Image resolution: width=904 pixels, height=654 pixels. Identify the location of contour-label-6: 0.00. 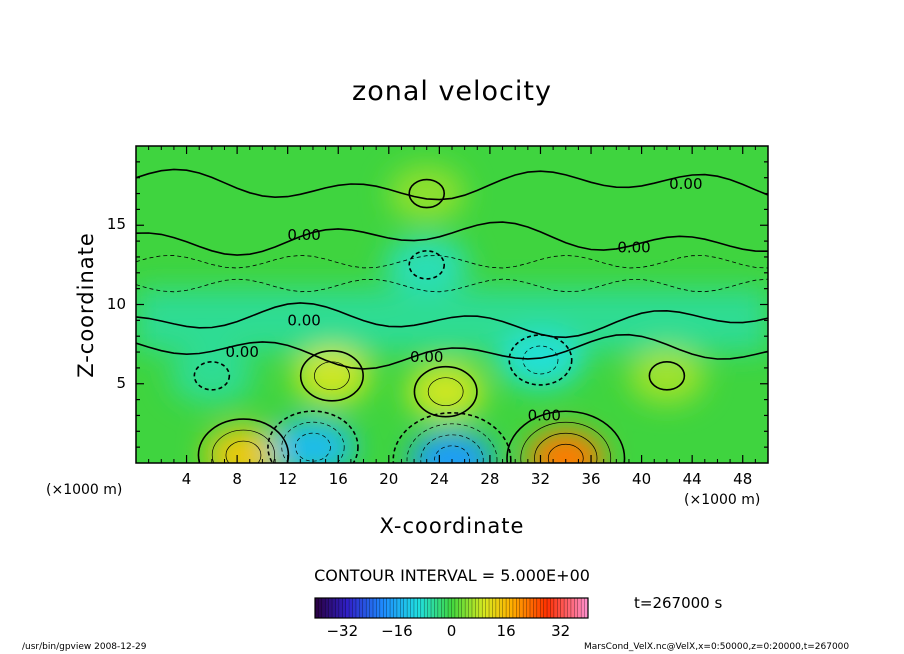
(544, 415).